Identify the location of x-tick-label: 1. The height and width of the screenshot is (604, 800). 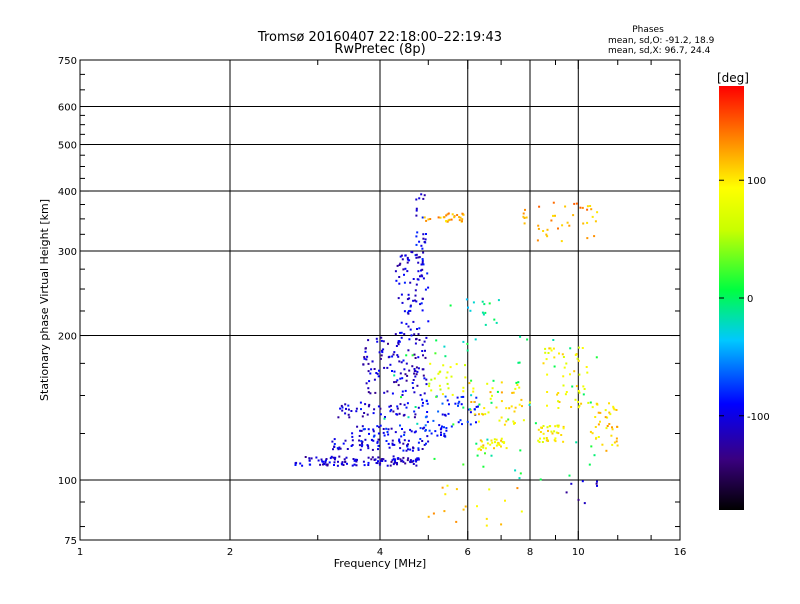
(80, 552).